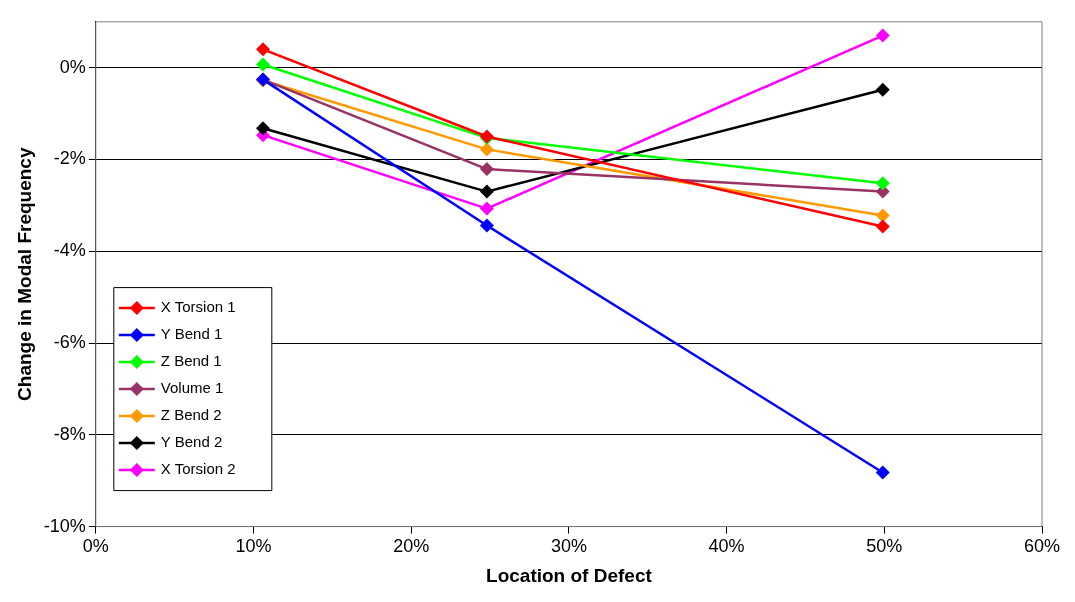 This screenshot has width=1075, height=602. What do you see at coordinates (191, 415) in the screenshot?
I see `legend-label: Z Bend 2` at bounding box center [191, 415].